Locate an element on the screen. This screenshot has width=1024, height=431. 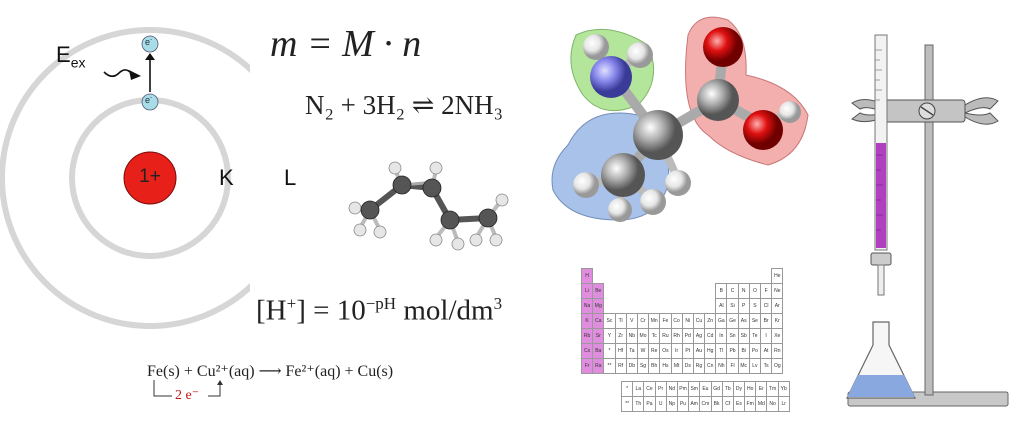
element-cell: B is located at coordinates (721, 291).